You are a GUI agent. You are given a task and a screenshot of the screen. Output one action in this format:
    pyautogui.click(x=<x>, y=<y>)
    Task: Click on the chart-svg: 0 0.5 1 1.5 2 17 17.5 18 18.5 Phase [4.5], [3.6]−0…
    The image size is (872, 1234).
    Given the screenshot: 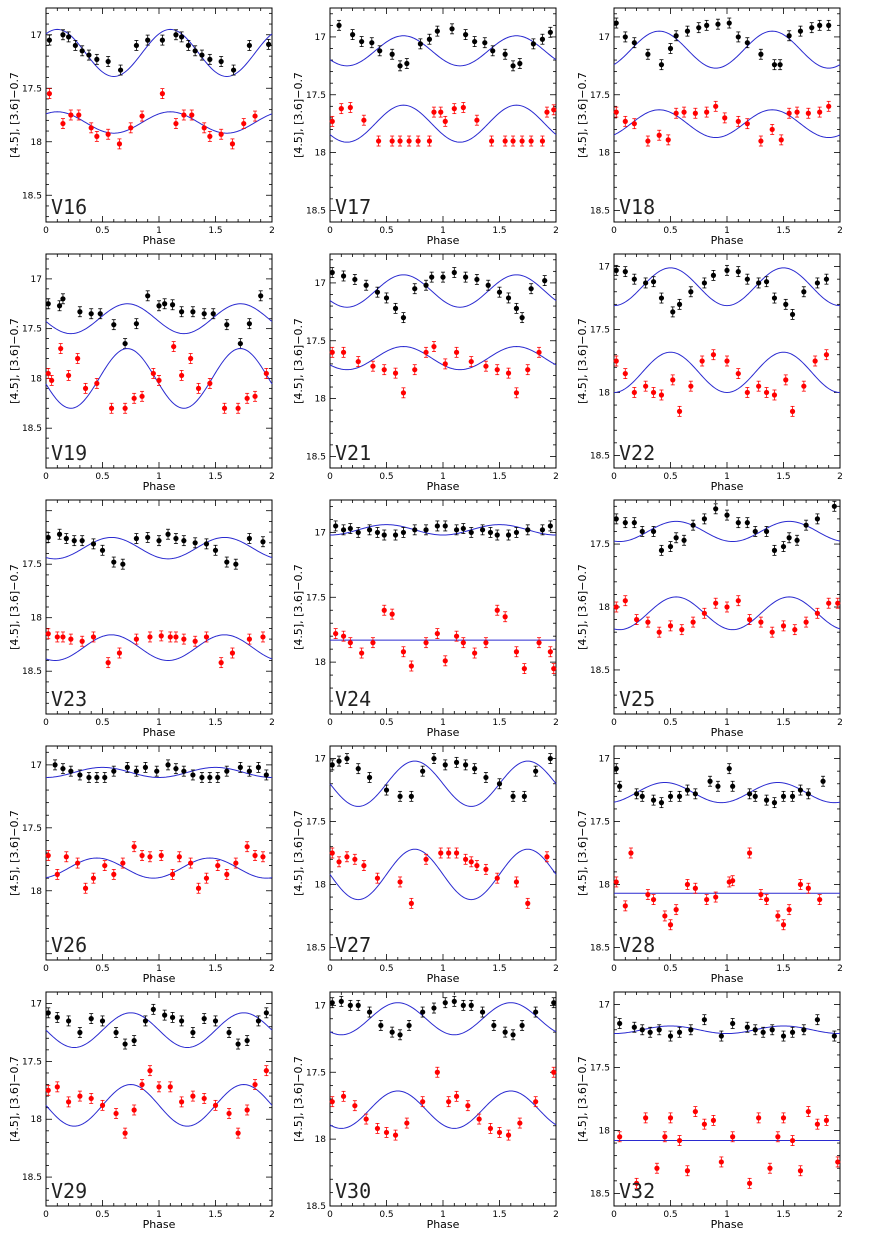 What is the action you would take?
    pyautogui.click(x=709, y=1110)
    